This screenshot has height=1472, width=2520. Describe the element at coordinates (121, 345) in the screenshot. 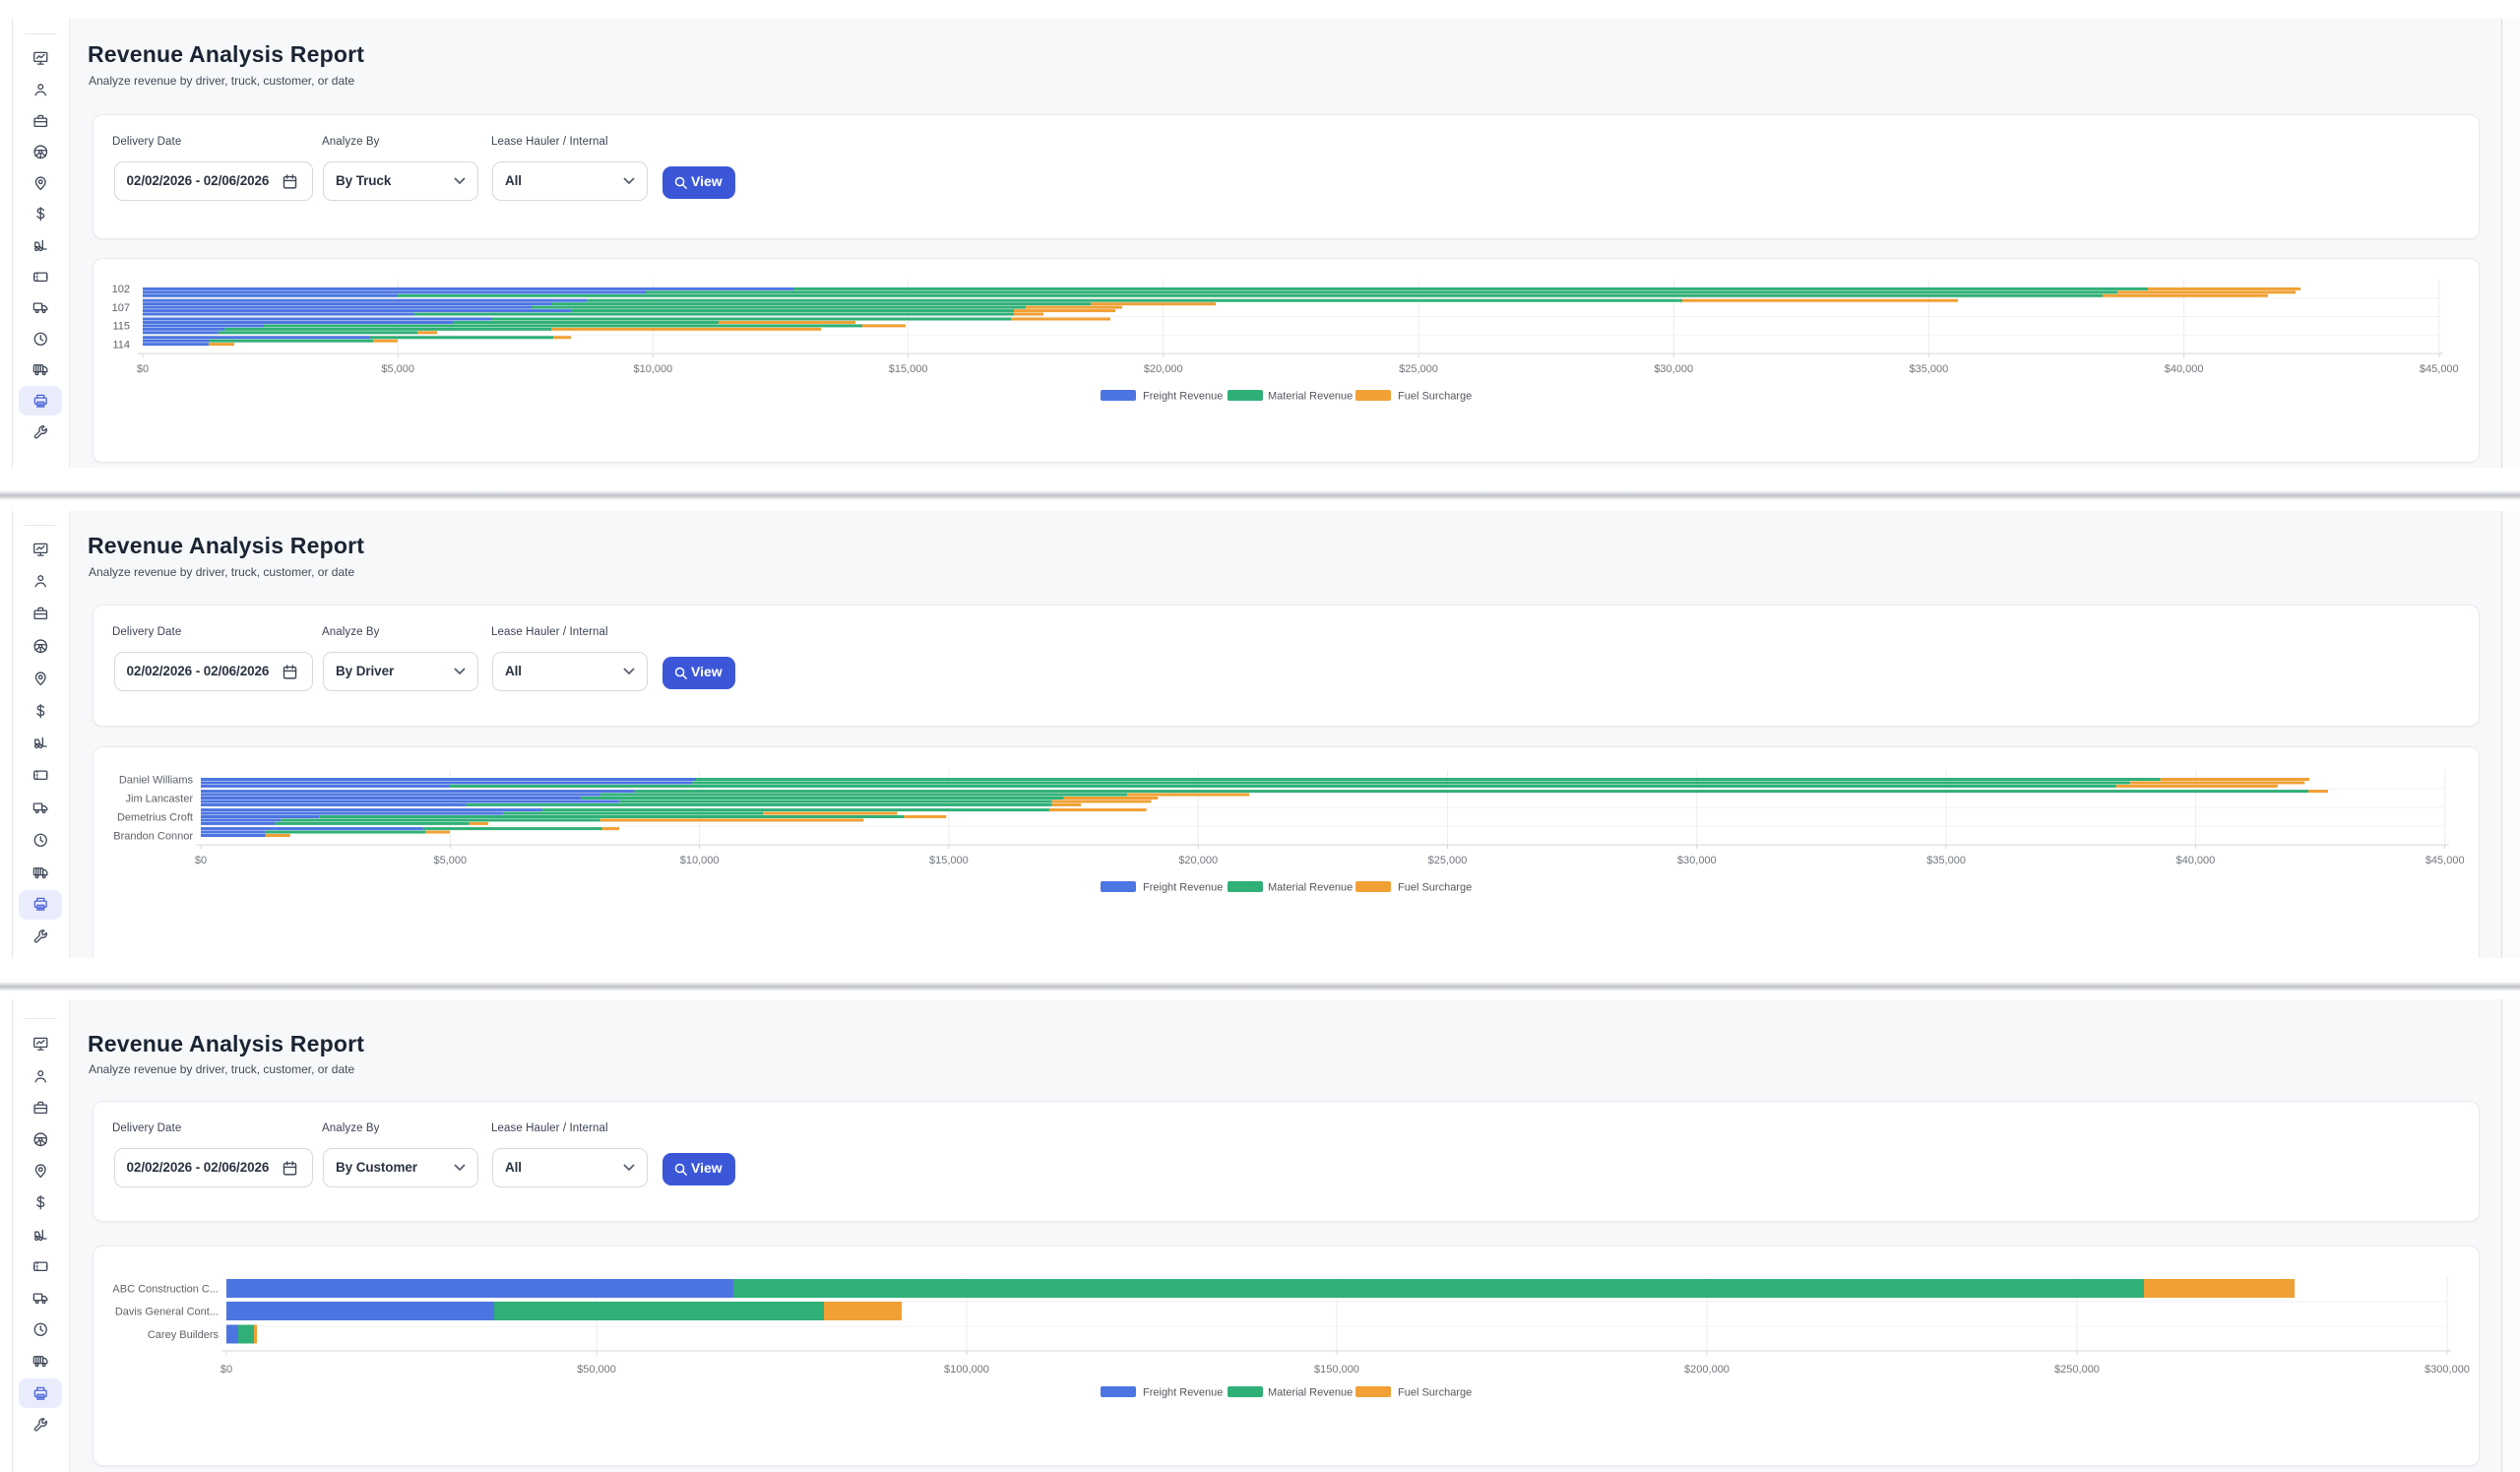

I see `svg-text: 114` at that location.